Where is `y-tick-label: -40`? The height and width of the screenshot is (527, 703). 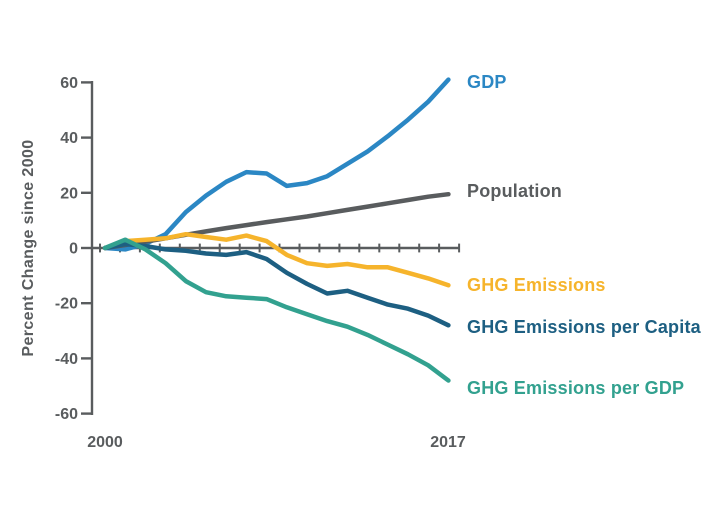 y-tick-label: -40 is located at coordinates (66, 359).